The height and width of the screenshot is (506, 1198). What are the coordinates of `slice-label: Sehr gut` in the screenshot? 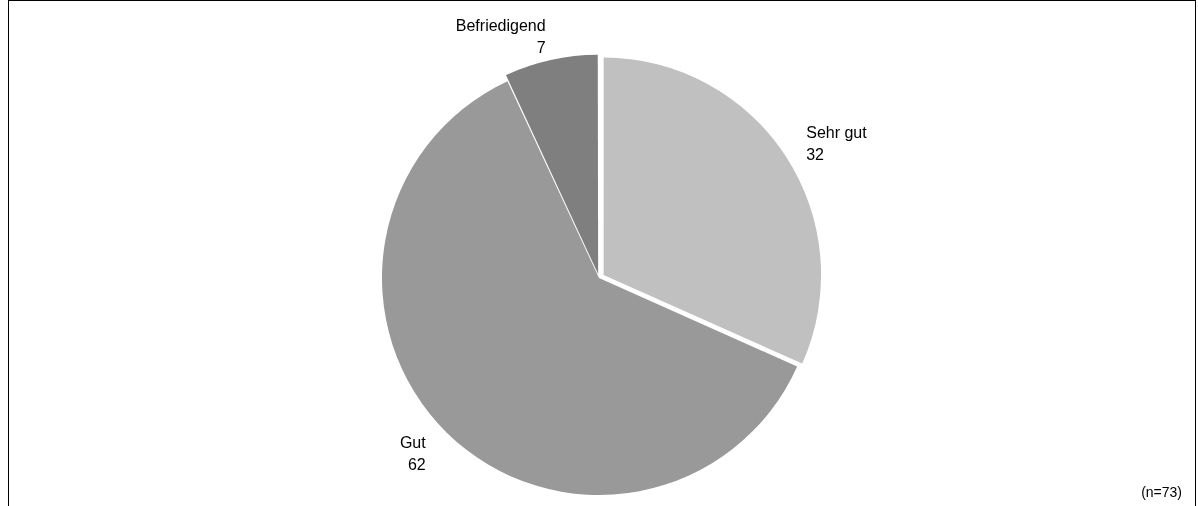 It's located at (837, 132).